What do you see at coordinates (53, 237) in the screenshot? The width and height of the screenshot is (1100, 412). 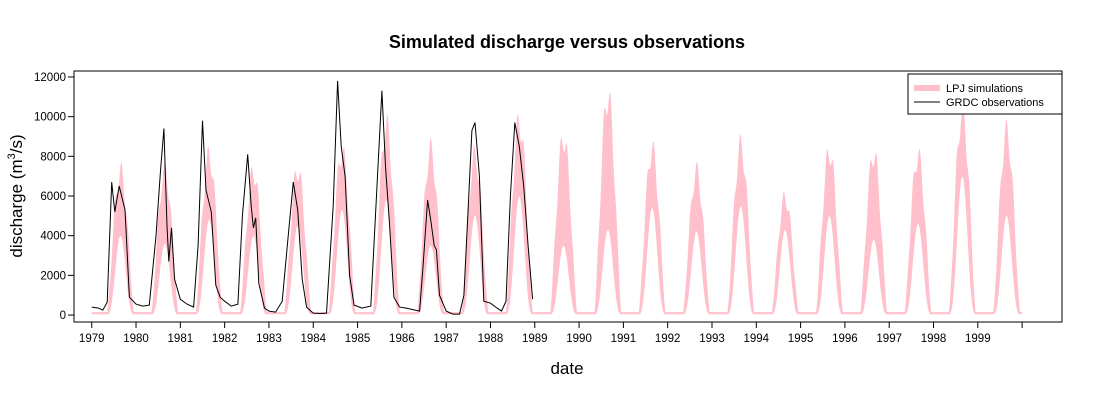 I see `y-tick-label: 4000` at bounding box center [53, 237].